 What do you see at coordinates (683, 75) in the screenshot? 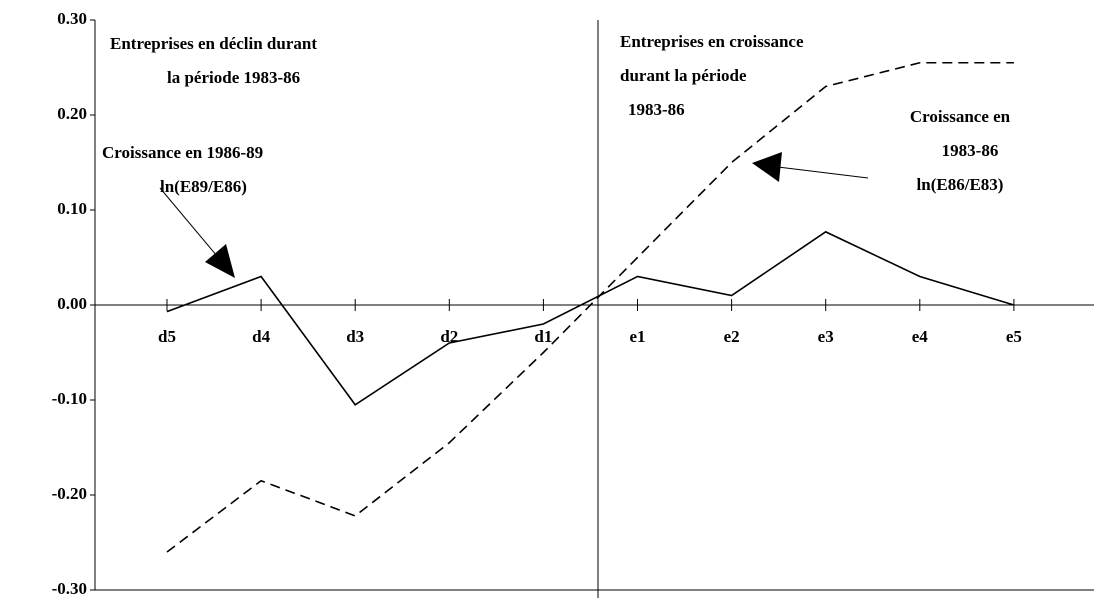
I see `annotation: durant la période` at bounding box center [683, 75].